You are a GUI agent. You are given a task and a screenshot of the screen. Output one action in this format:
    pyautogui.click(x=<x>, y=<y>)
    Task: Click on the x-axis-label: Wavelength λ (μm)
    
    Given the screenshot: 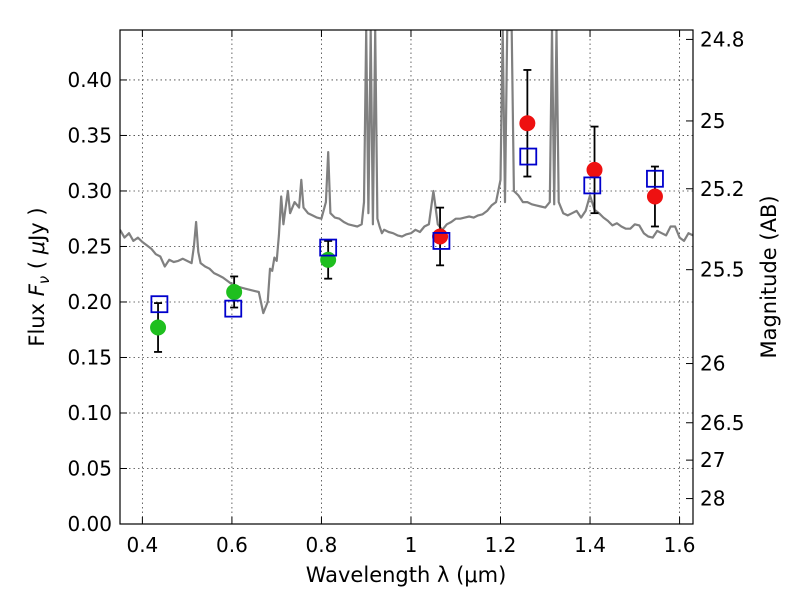 What is the action you would take?
    pyautogui.click(x=406, y=575)
    